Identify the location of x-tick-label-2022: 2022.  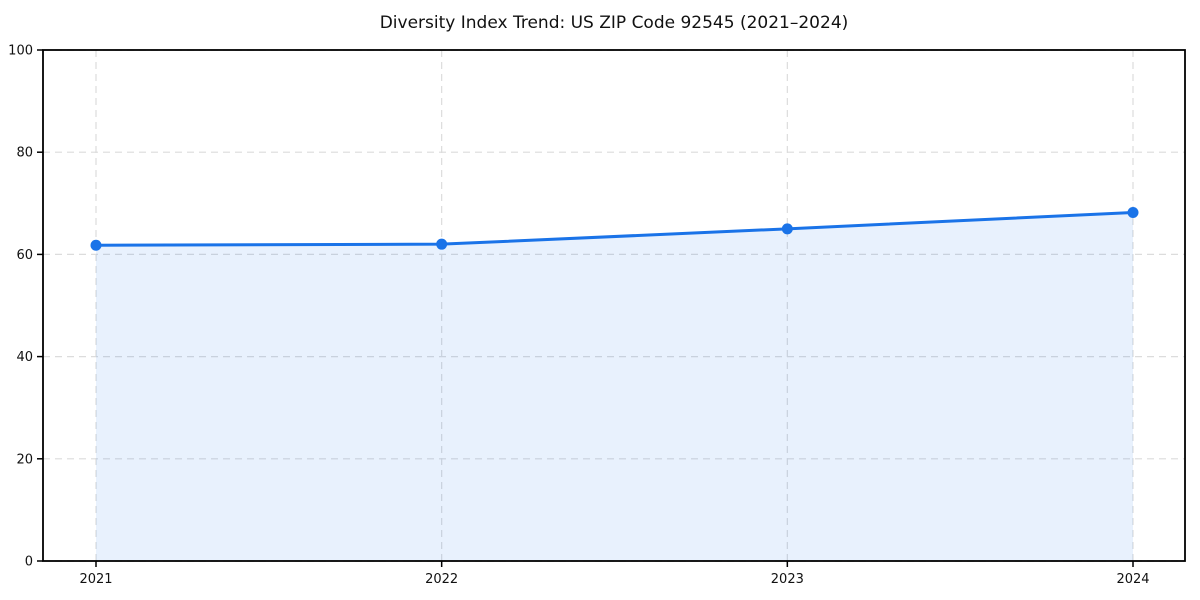
(441, 579).